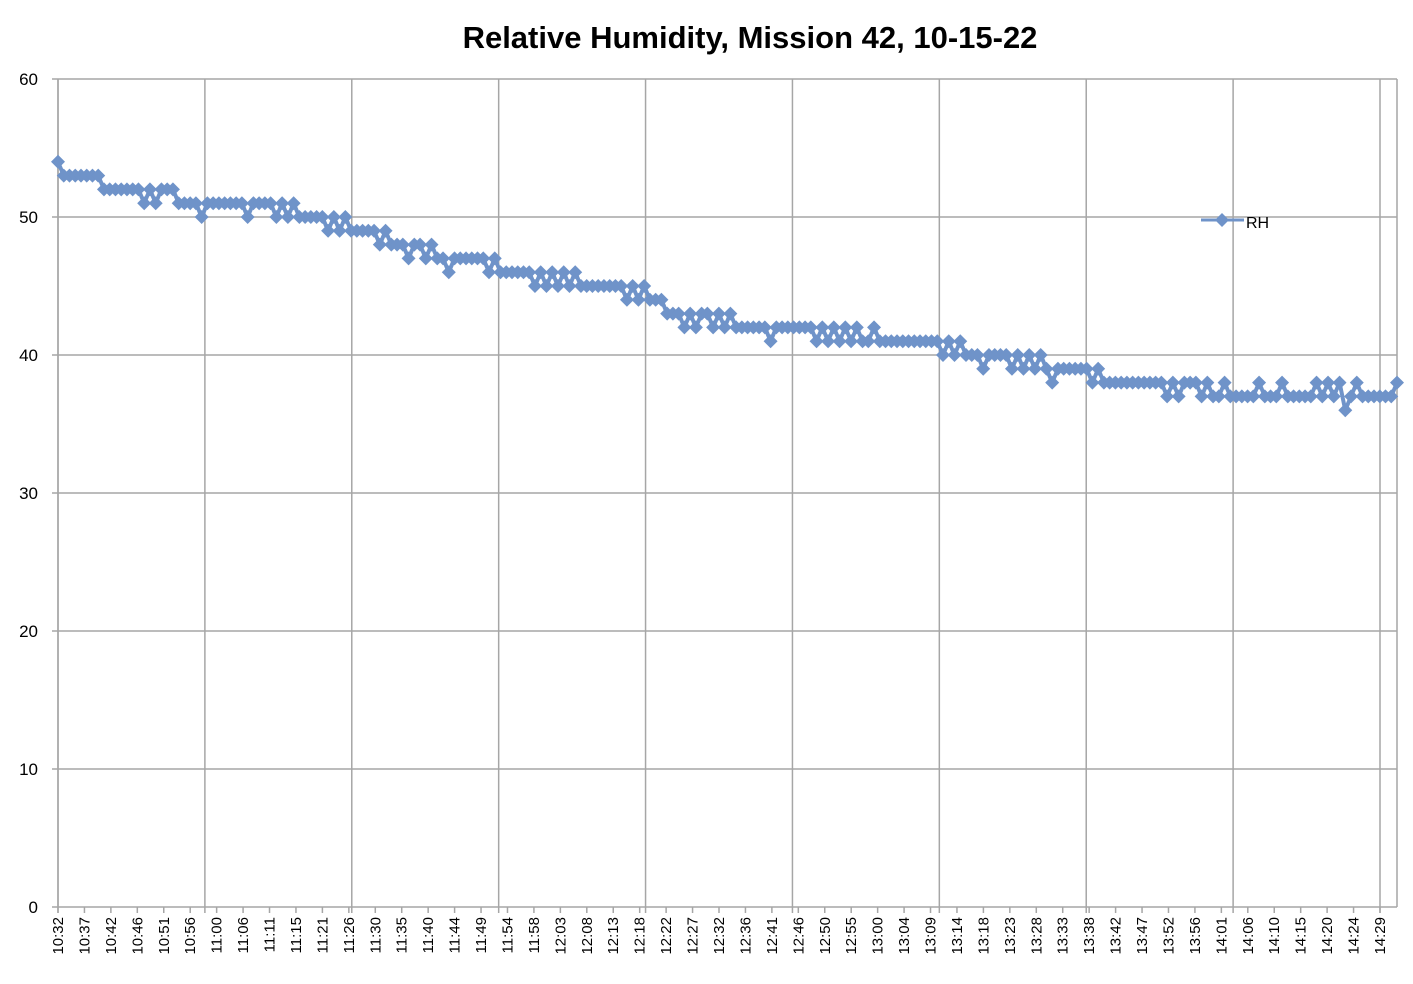 The height and width of the screenshot is (984, 1413). What do you see at coordinates (455, 935) in the screenshot?
I see `x-tick-label: 11:44` at bounding box center [455, 935].